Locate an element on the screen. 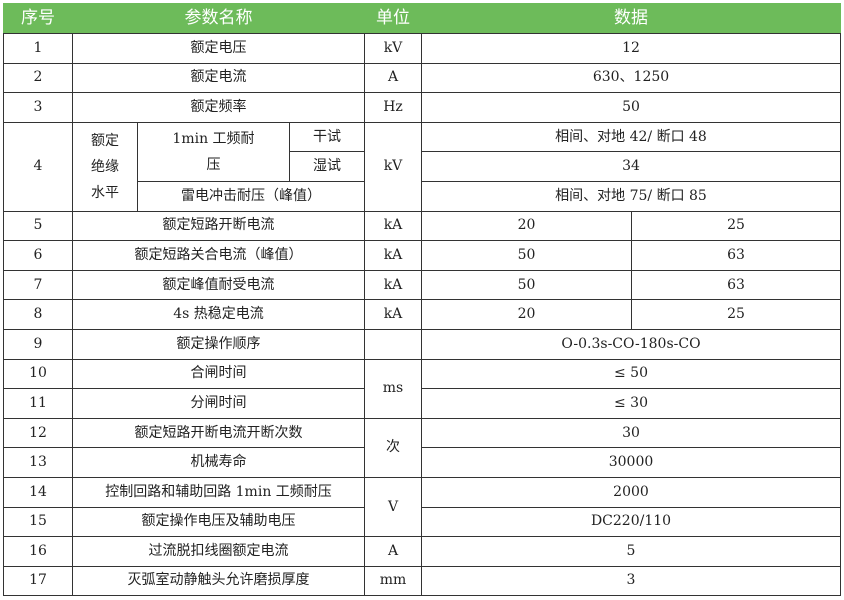  table-row: 6 额定短路关合电流（峰值） kA 50 63 is located at coordinates (422, 255).